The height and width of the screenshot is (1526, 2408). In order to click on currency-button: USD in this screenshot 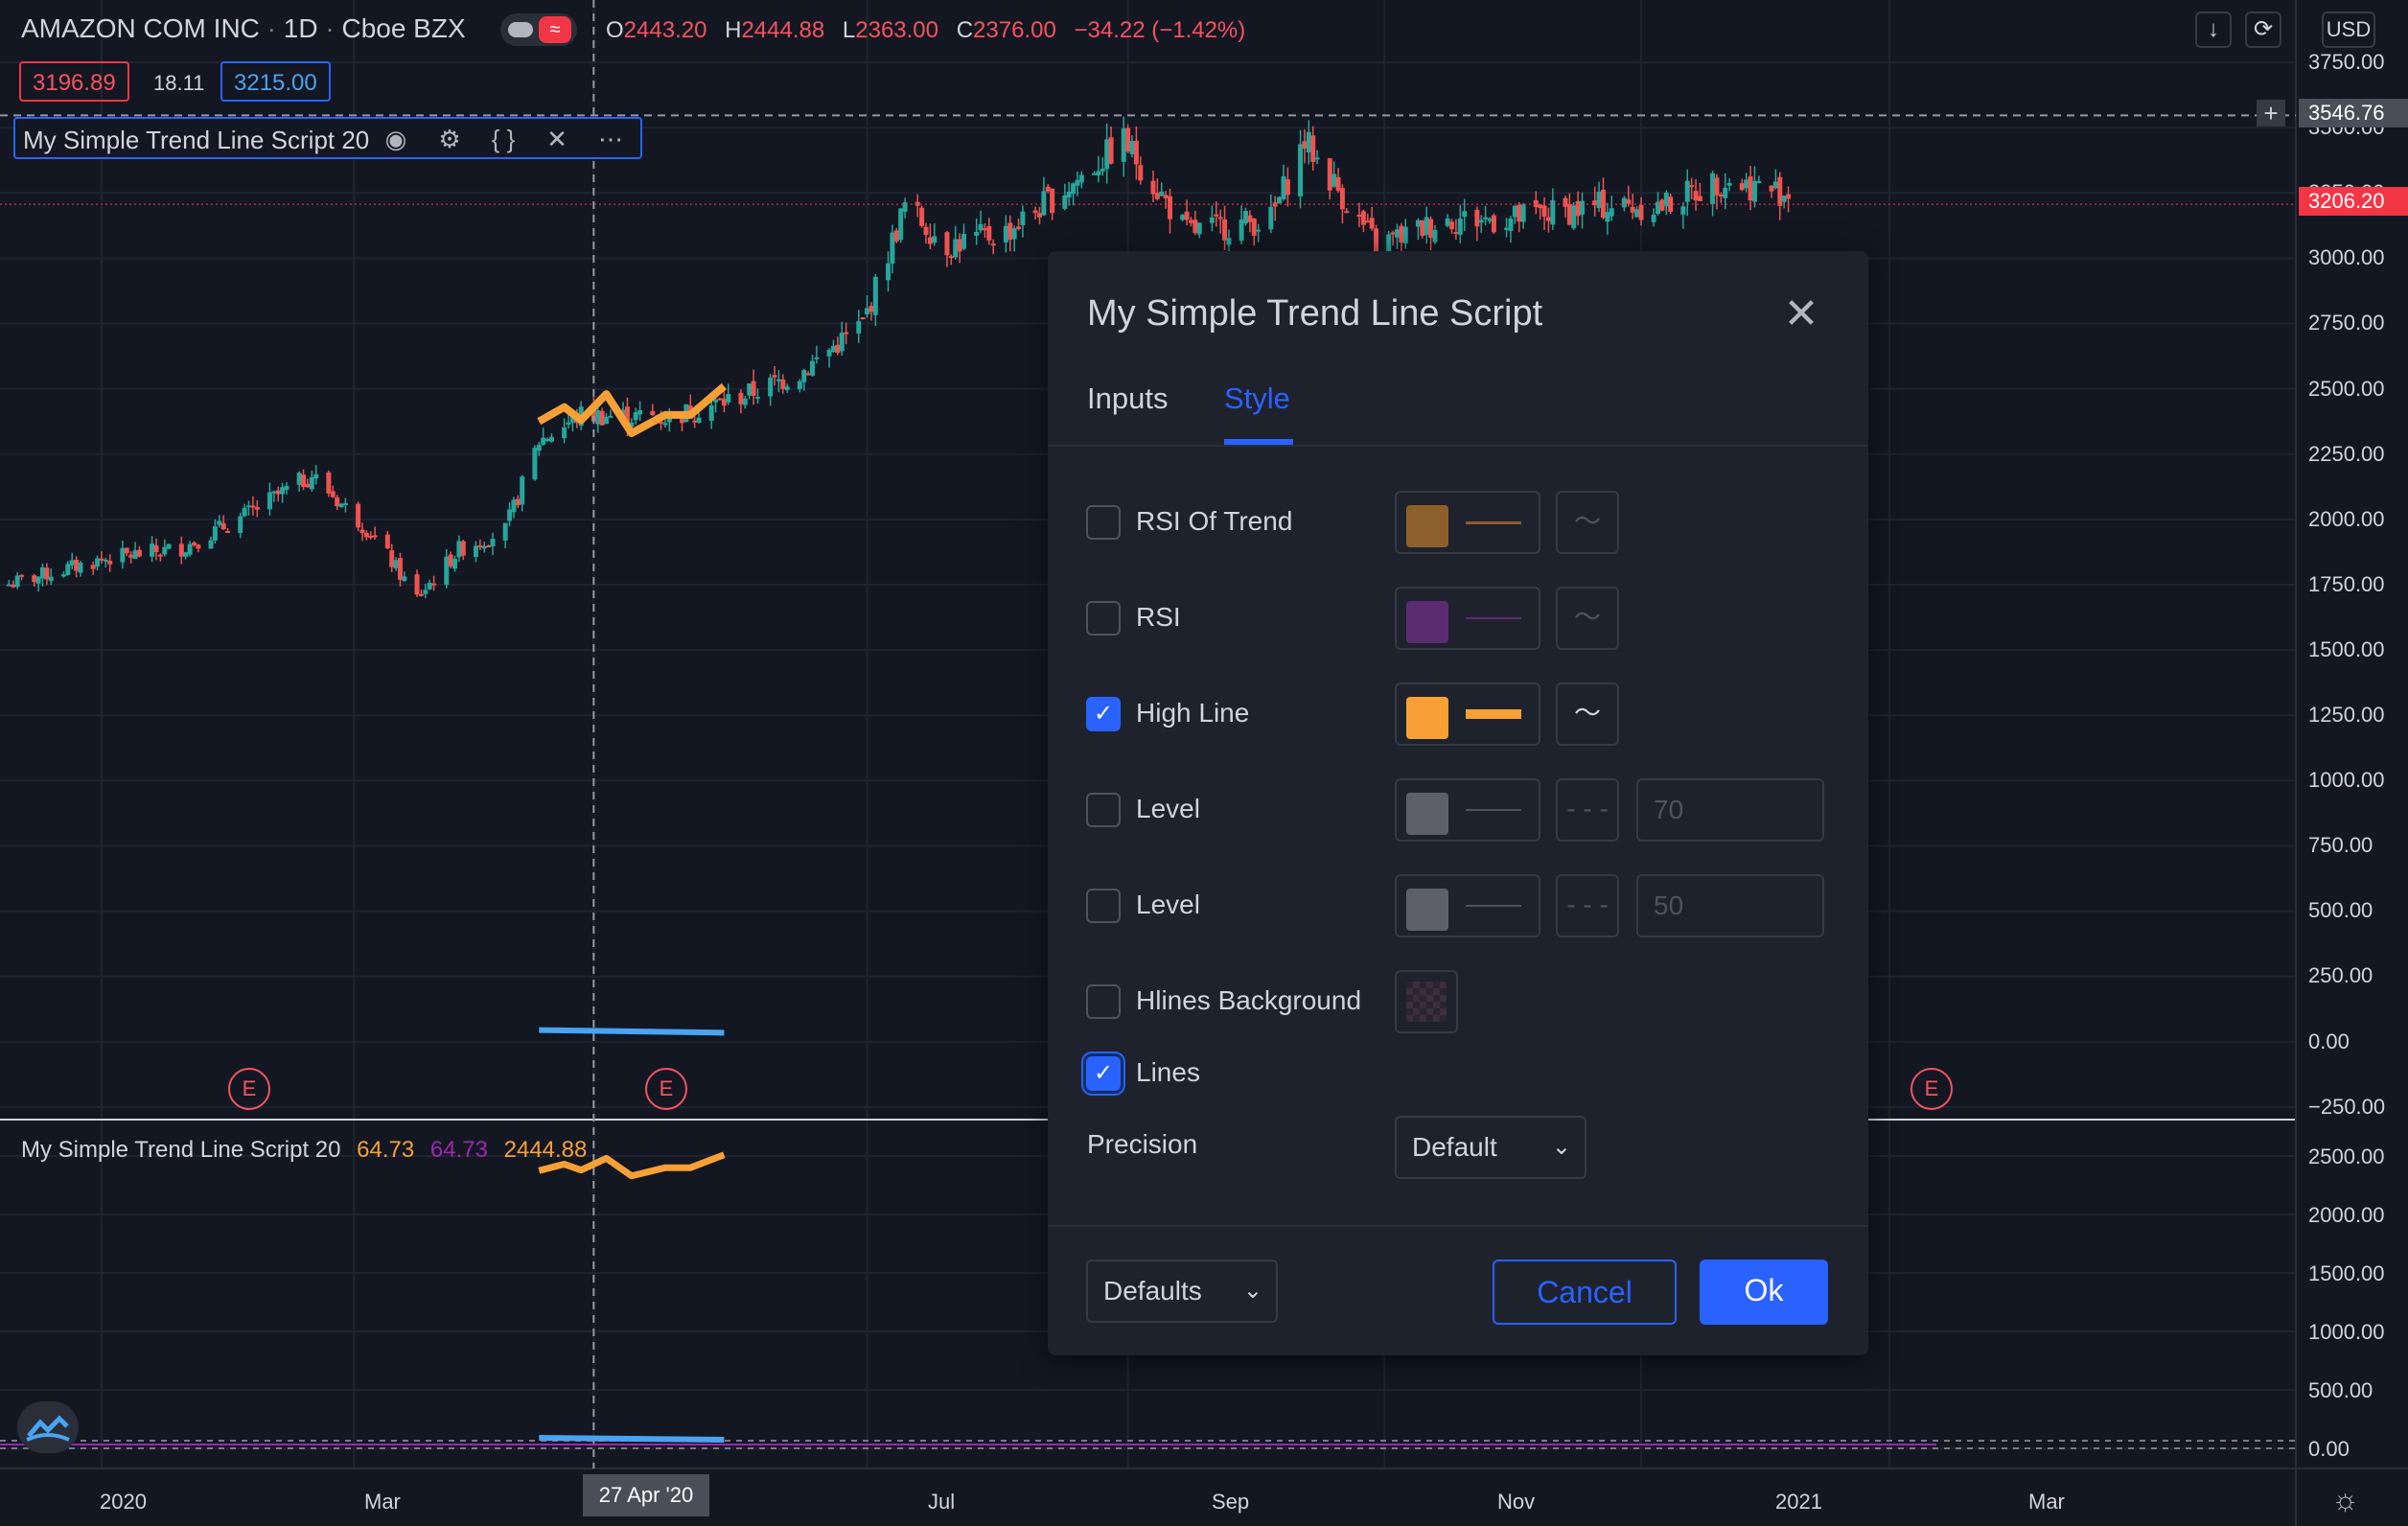, I will do `click(2348, 30)`.